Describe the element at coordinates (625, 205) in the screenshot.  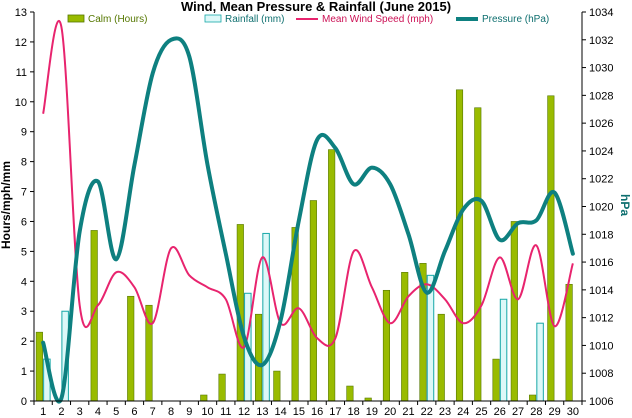
I see `y2-axis-title: hPa` at that location.